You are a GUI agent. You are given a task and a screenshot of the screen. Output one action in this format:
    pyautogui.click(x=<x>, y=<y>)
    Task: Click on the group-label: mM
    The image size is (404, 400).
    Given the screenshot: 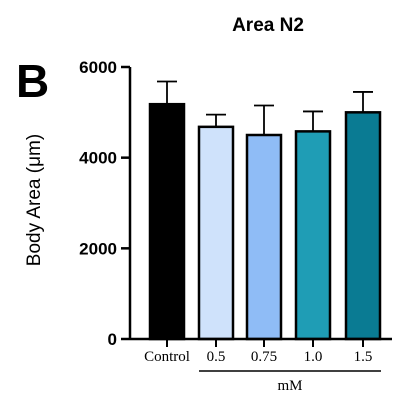 What is the action you would take?
    pyautogui.click(x=289, y=386)
    